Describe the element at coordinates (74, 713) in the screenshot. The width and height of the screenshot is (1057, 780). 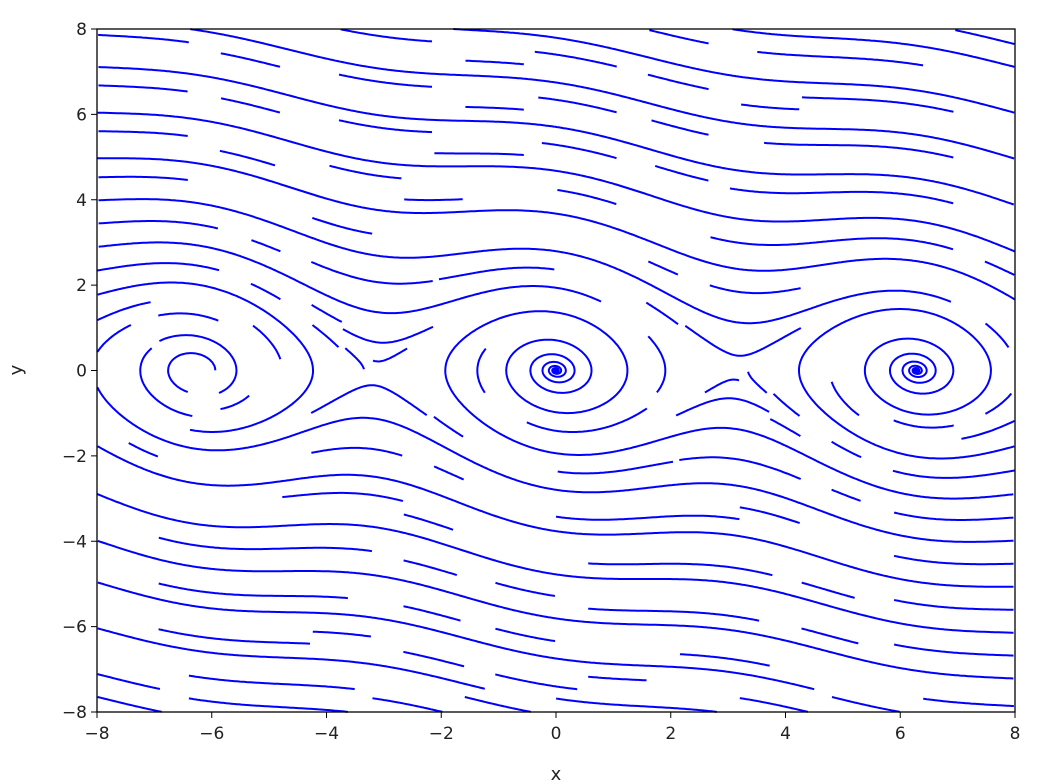
I see `y-tick-label: −8` at that location.